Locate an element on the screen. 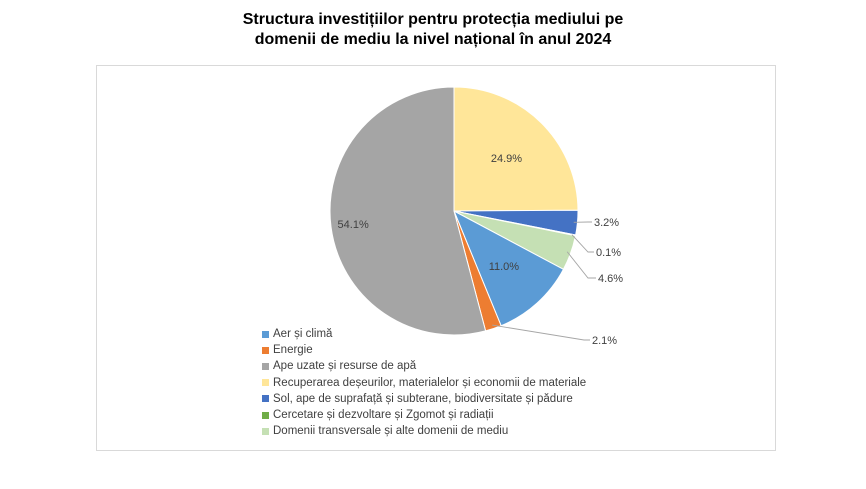  data-labels: 24.9% 3.2% 0.1% 4.6% 11.0% 2.1% 54.1% is located at coordinates (481, 250).